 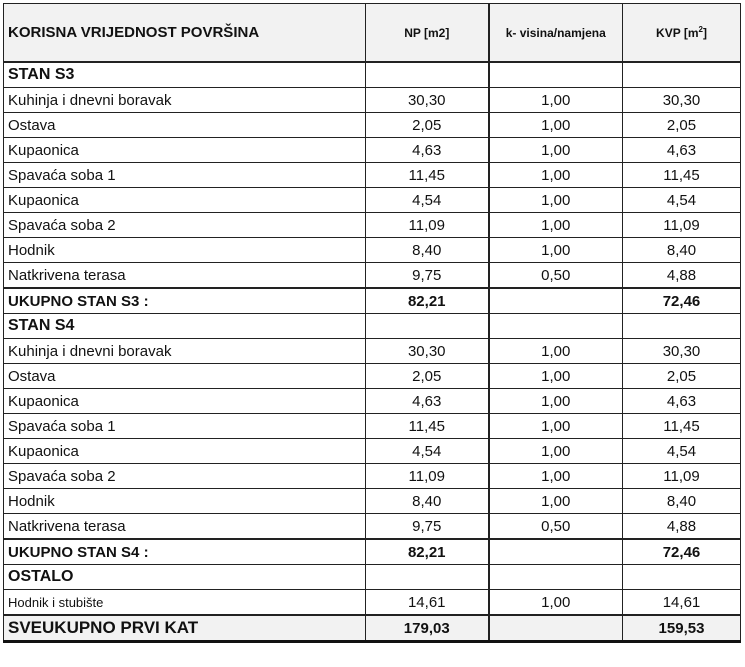 I want to click on table-row: Hodnik 8,40 1,00 8,40, so click(x=372, y=501).